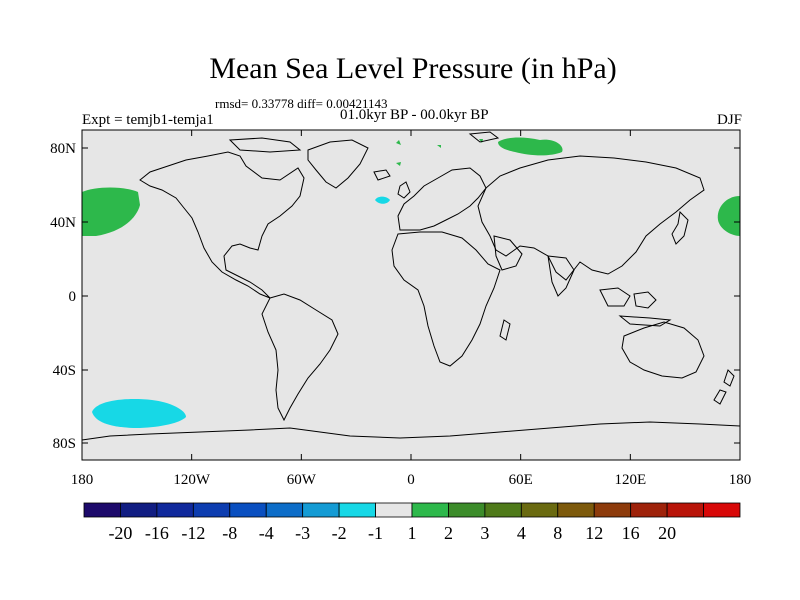 This screenshot has height=600, width=800. What do you see at coordinates (64, 371) in the screenshot?
I see `lat-tick-label: 40S` at bounding box center [64, 371].